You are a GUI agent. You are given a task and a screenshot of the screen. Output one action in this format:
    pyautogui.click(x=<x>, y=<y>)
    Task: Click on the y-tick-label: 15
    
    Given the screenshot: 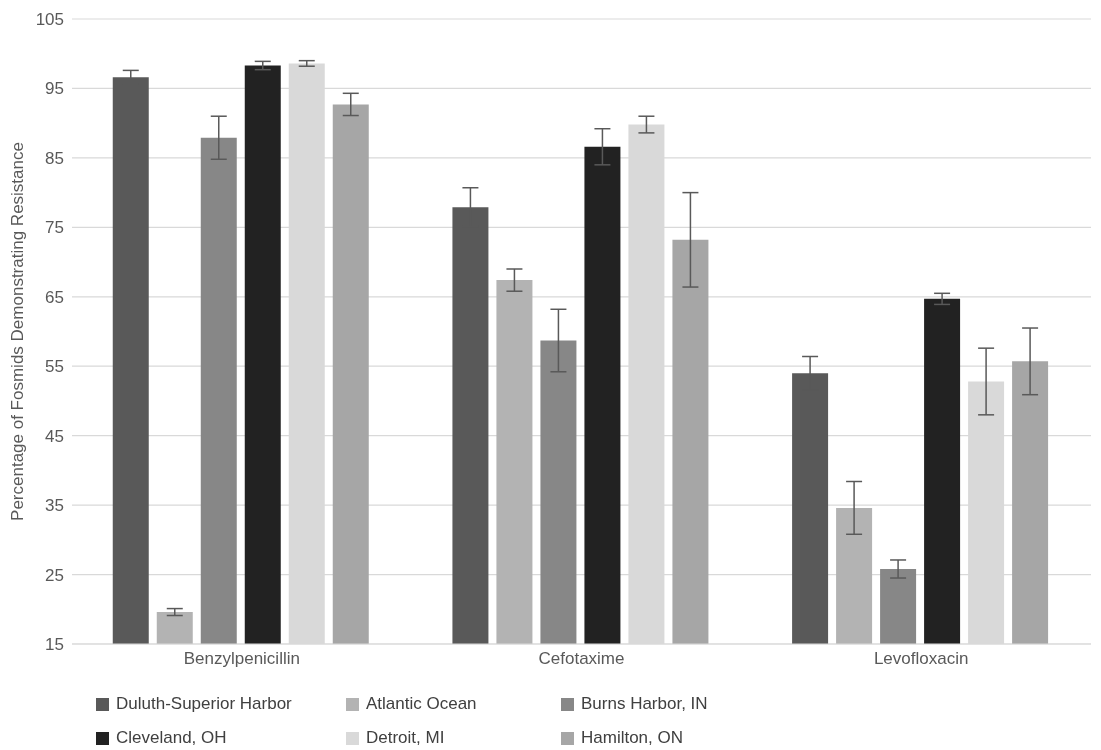 What is the action you would take?
    pyautogui.click(x=54, y=645)
    